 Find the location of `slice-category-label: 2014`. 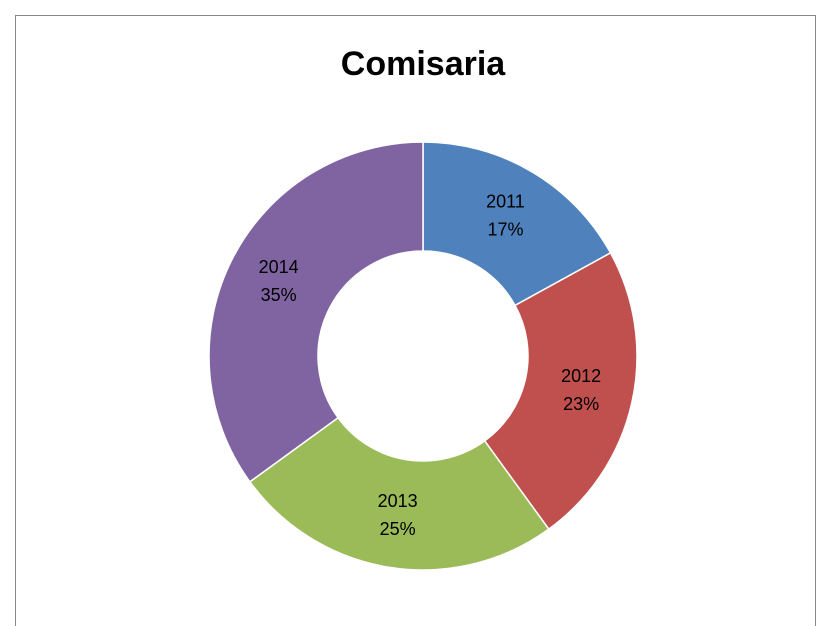

slice-category-label: 2014 is located at coordinates (279, 267).